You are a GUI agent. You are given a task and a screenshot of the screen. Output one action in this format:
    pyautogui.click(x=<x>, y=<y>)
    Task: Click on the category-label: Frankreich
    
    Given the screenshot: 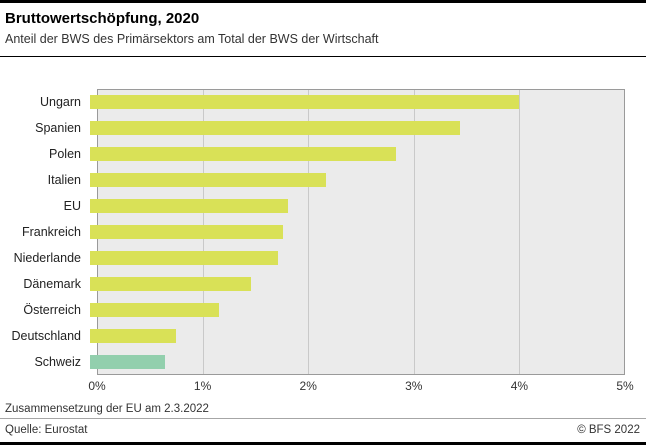 What is the action you would take?
    pyautogui.click(x=51, y=232)
    